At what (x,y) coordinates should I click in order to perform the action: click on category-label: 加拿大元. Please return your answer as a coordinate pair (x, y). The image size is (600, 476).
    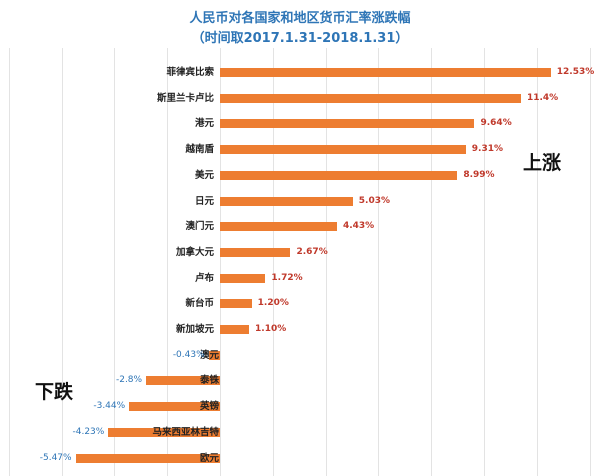
    Looking at the image, I should click on (194, 252).